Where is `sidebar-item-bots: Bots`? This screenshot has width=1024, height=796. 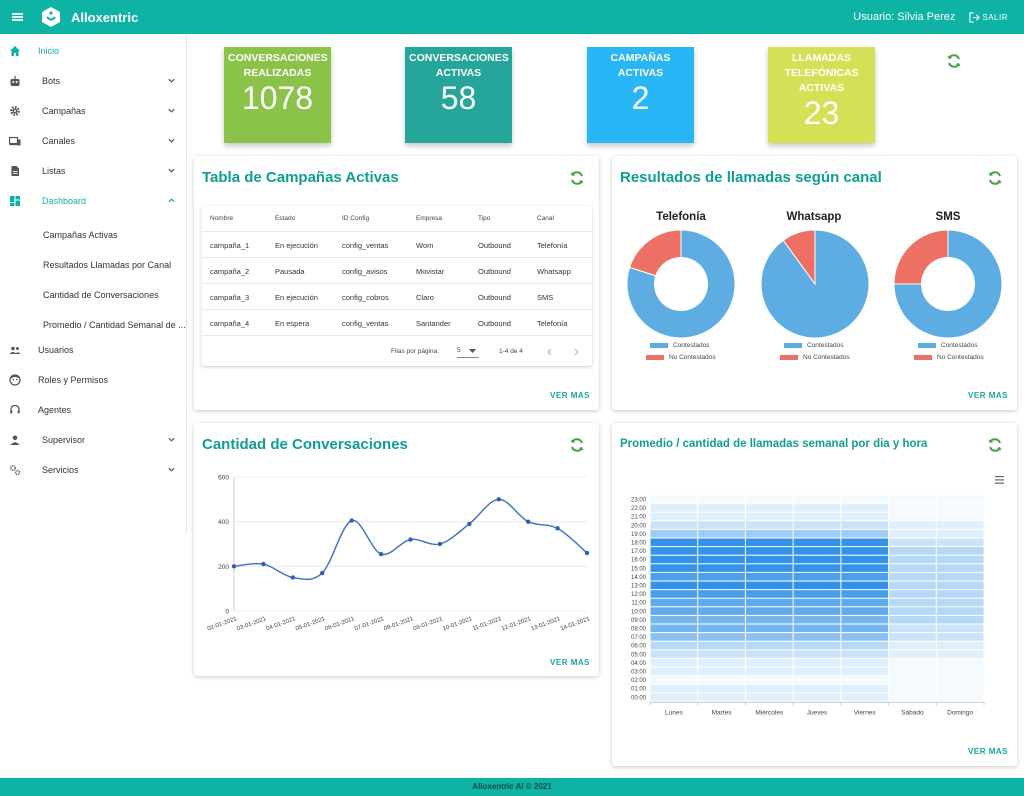
sidebar-item-bots: Bots is located at coordinates (93, 81).